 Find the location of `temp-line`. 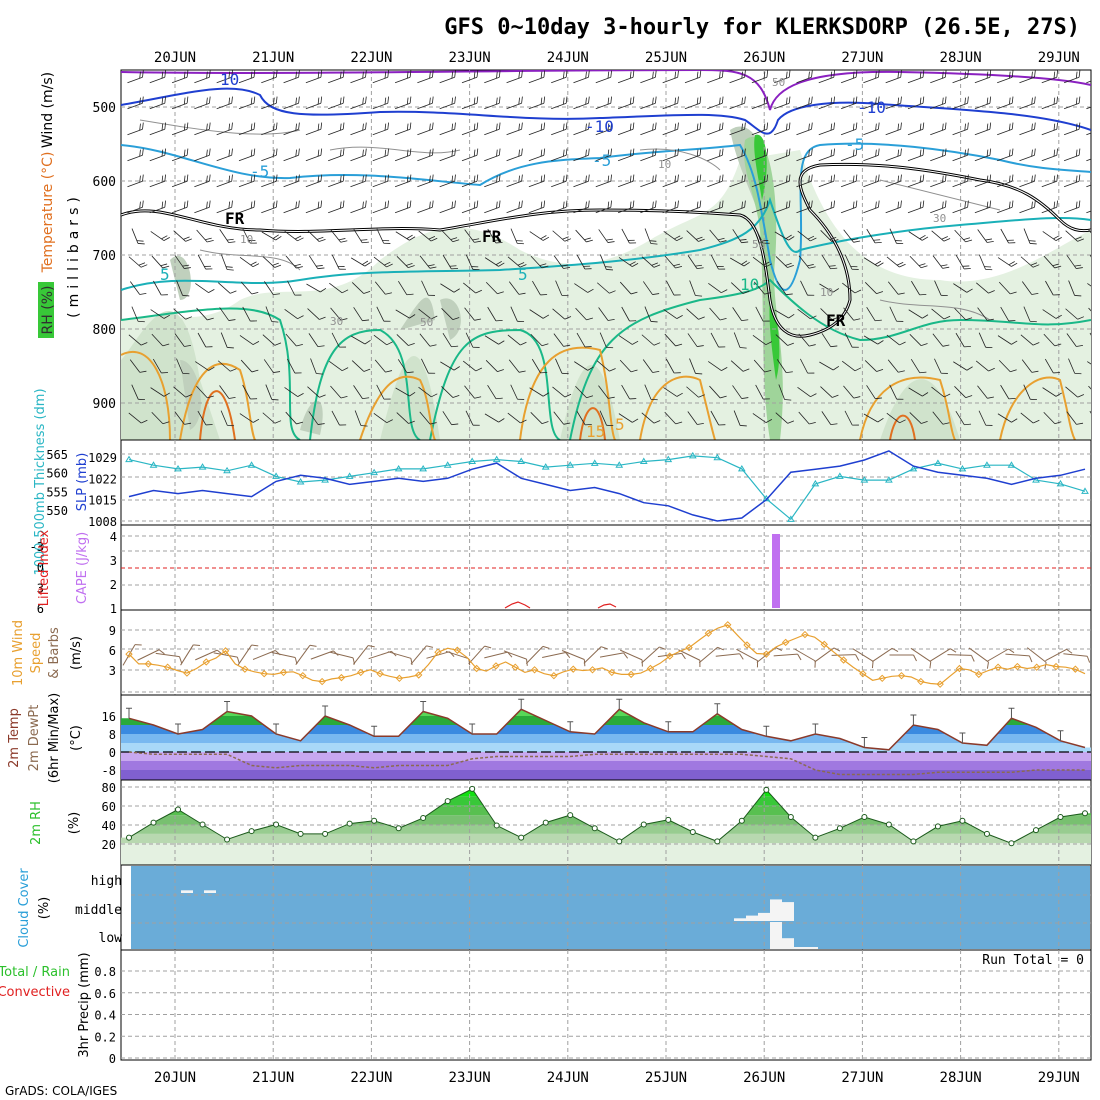

temp-line is located at coordinates (607, 729).